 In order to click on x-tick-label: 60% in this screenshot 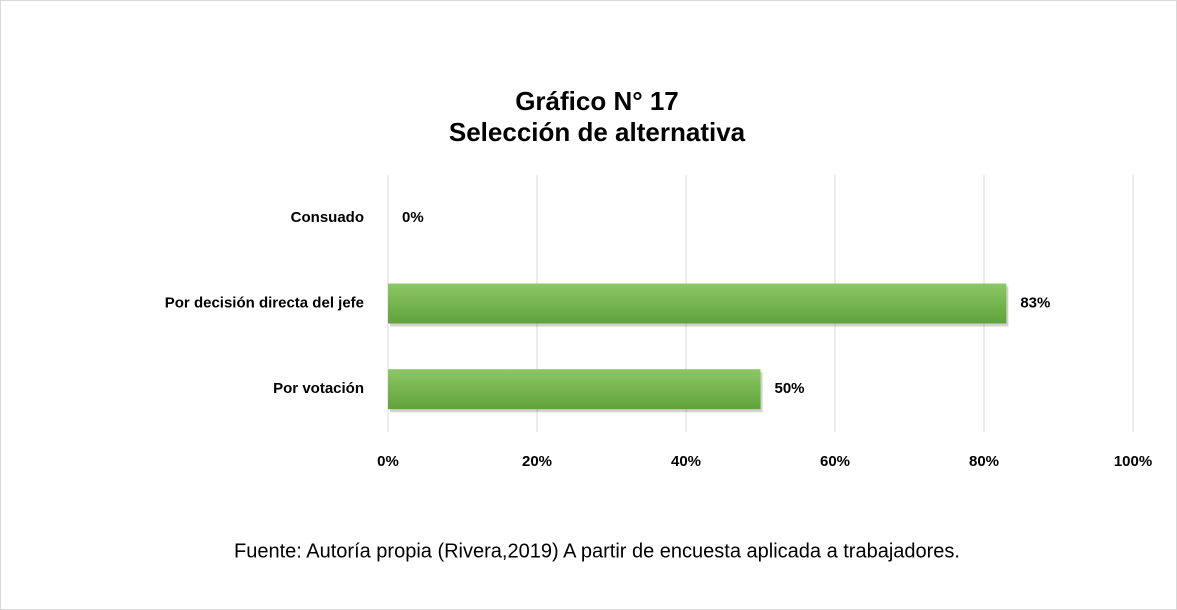, I will do `click(835, 461)`.